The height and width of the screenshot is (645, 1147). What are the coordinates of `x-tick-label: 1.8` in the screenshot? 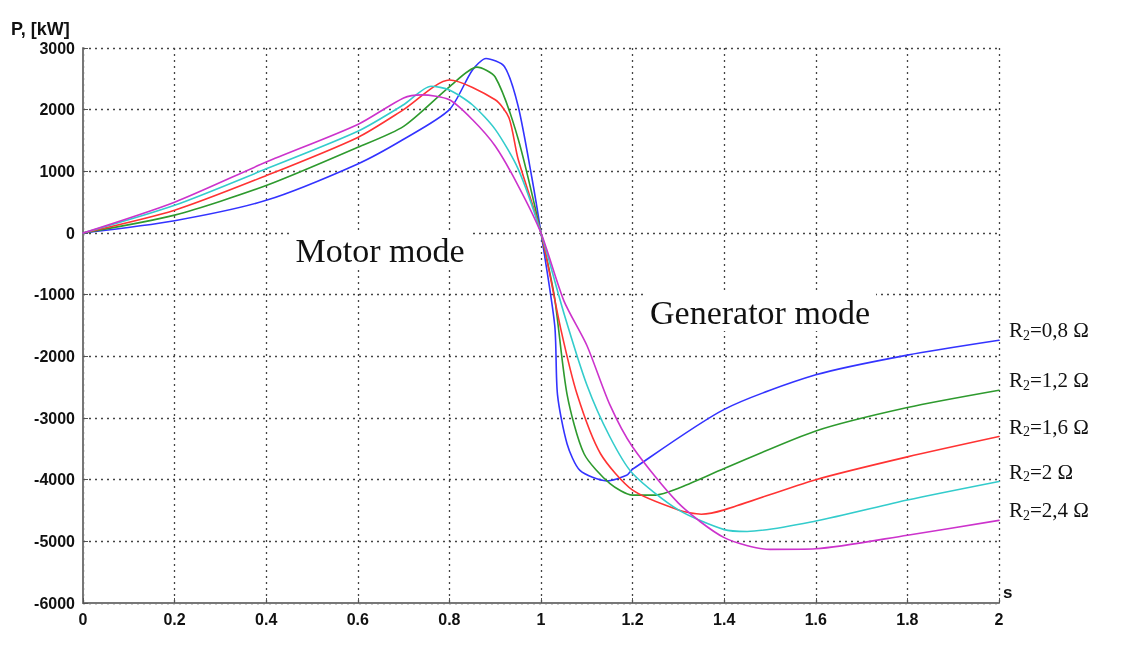 It's located at (907, 619).